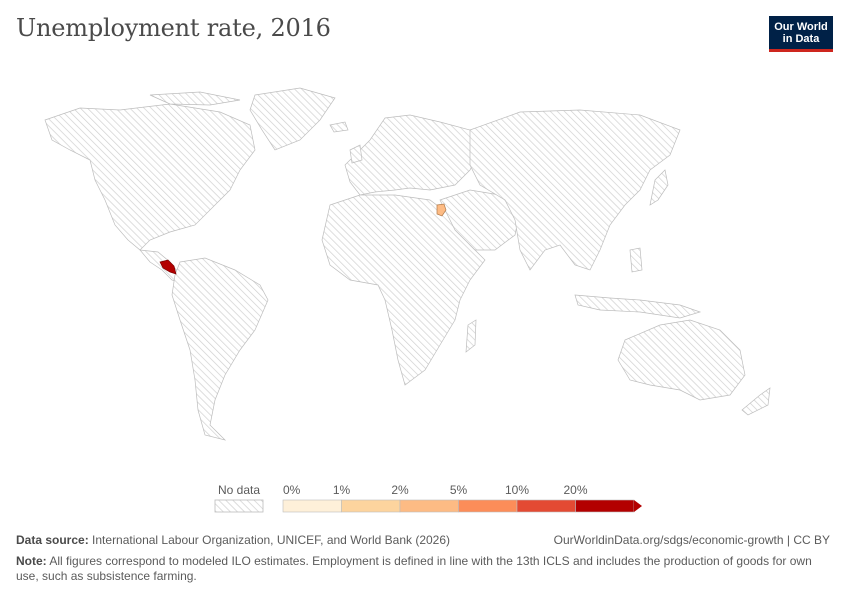 The image size is (850, 600). What do you see at coordinates (168, 267) in the screenshot?
I see `region-costa-rica` at bounding box center [168, 267].